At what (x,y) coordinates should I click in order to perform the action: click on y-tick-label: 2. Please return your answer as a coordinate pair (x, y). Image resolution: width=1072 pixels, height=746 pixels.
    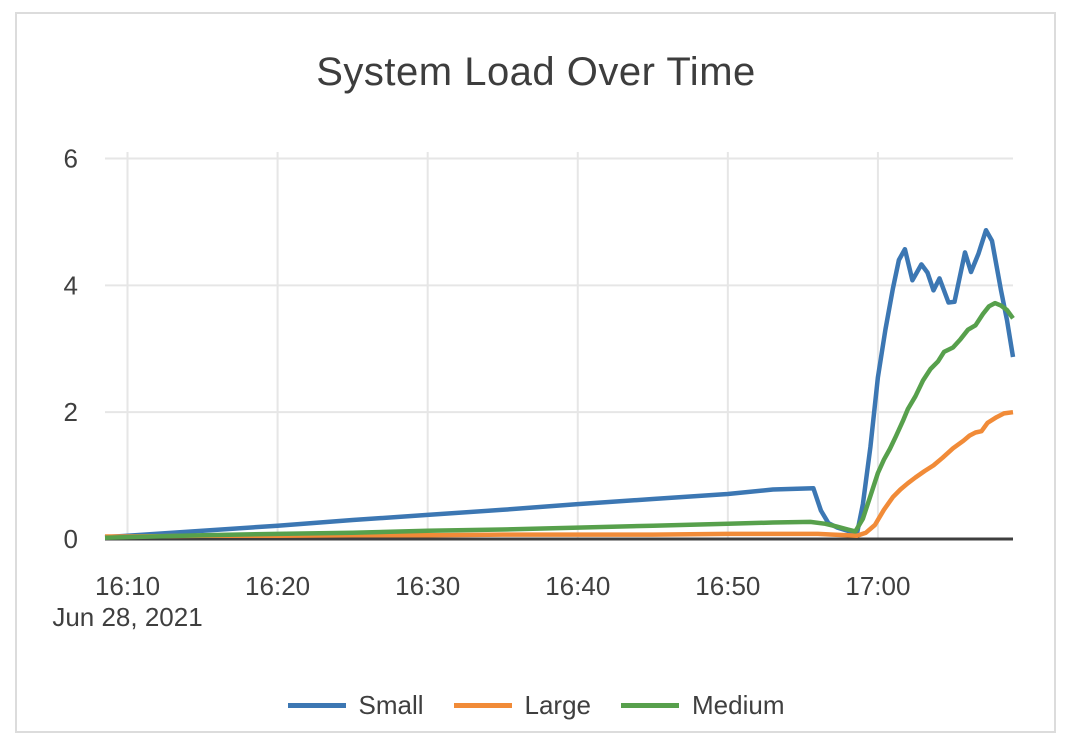
    Looking at the image, I should click on (71, 412).